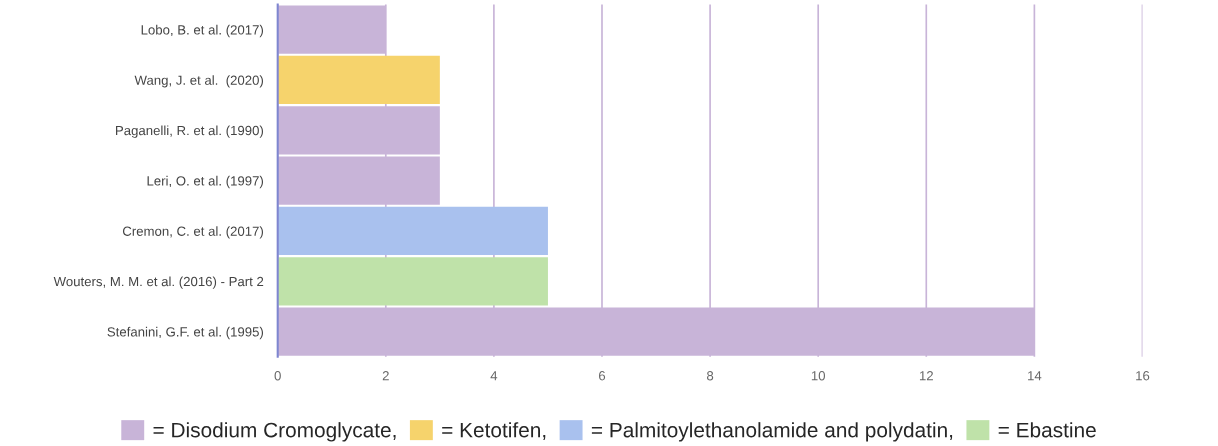  Describe the element at coordinates (199, 81) in the screenshot. I see `y-tick-label: Wang, J. et al. (2020)` at that location.